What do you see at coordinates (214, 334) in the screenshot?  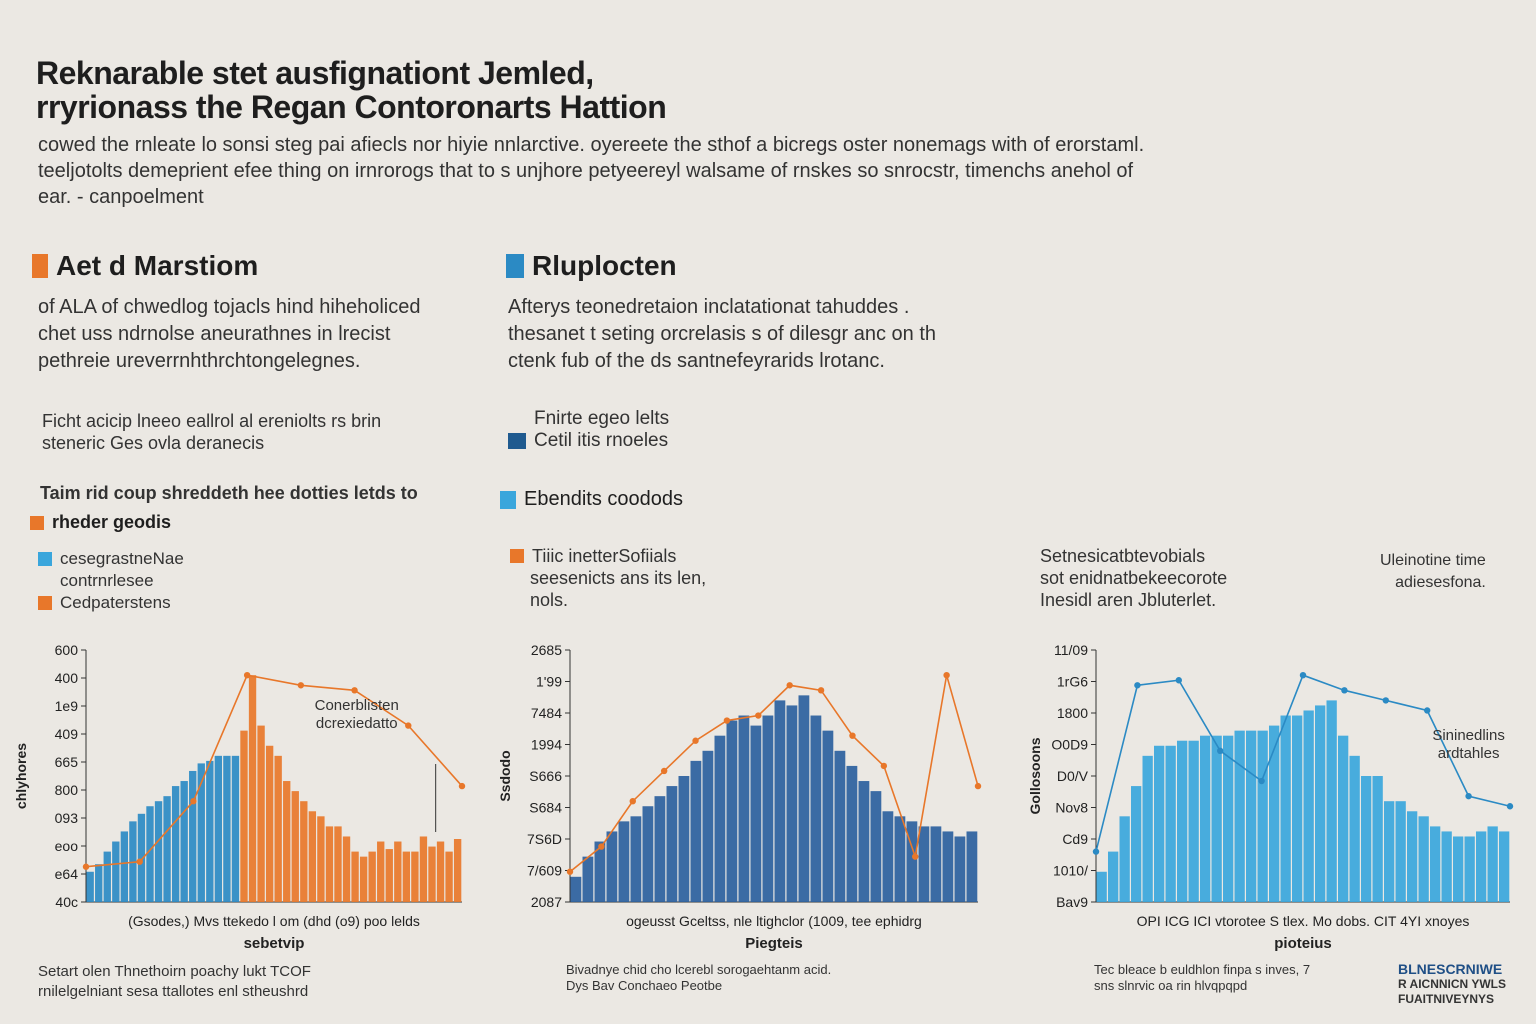 I see `section-1-desc-line: chet uss ndrnolse aneurathnes in lrecist` at bounding box center [214, 334].